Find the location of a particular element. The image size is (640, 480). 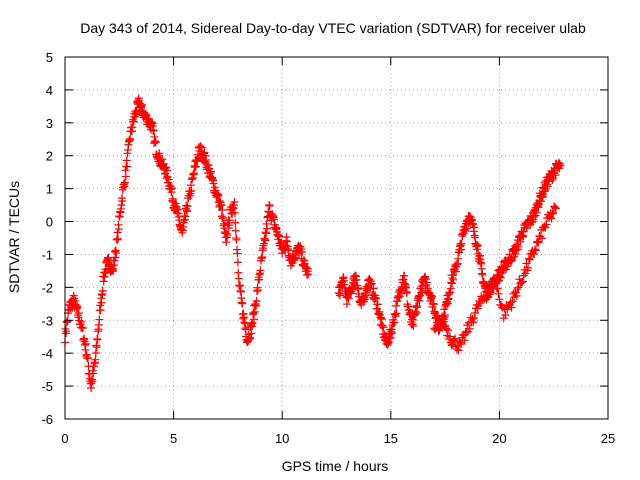

x-tick-label: 15 is located at coordinates (391, 438).